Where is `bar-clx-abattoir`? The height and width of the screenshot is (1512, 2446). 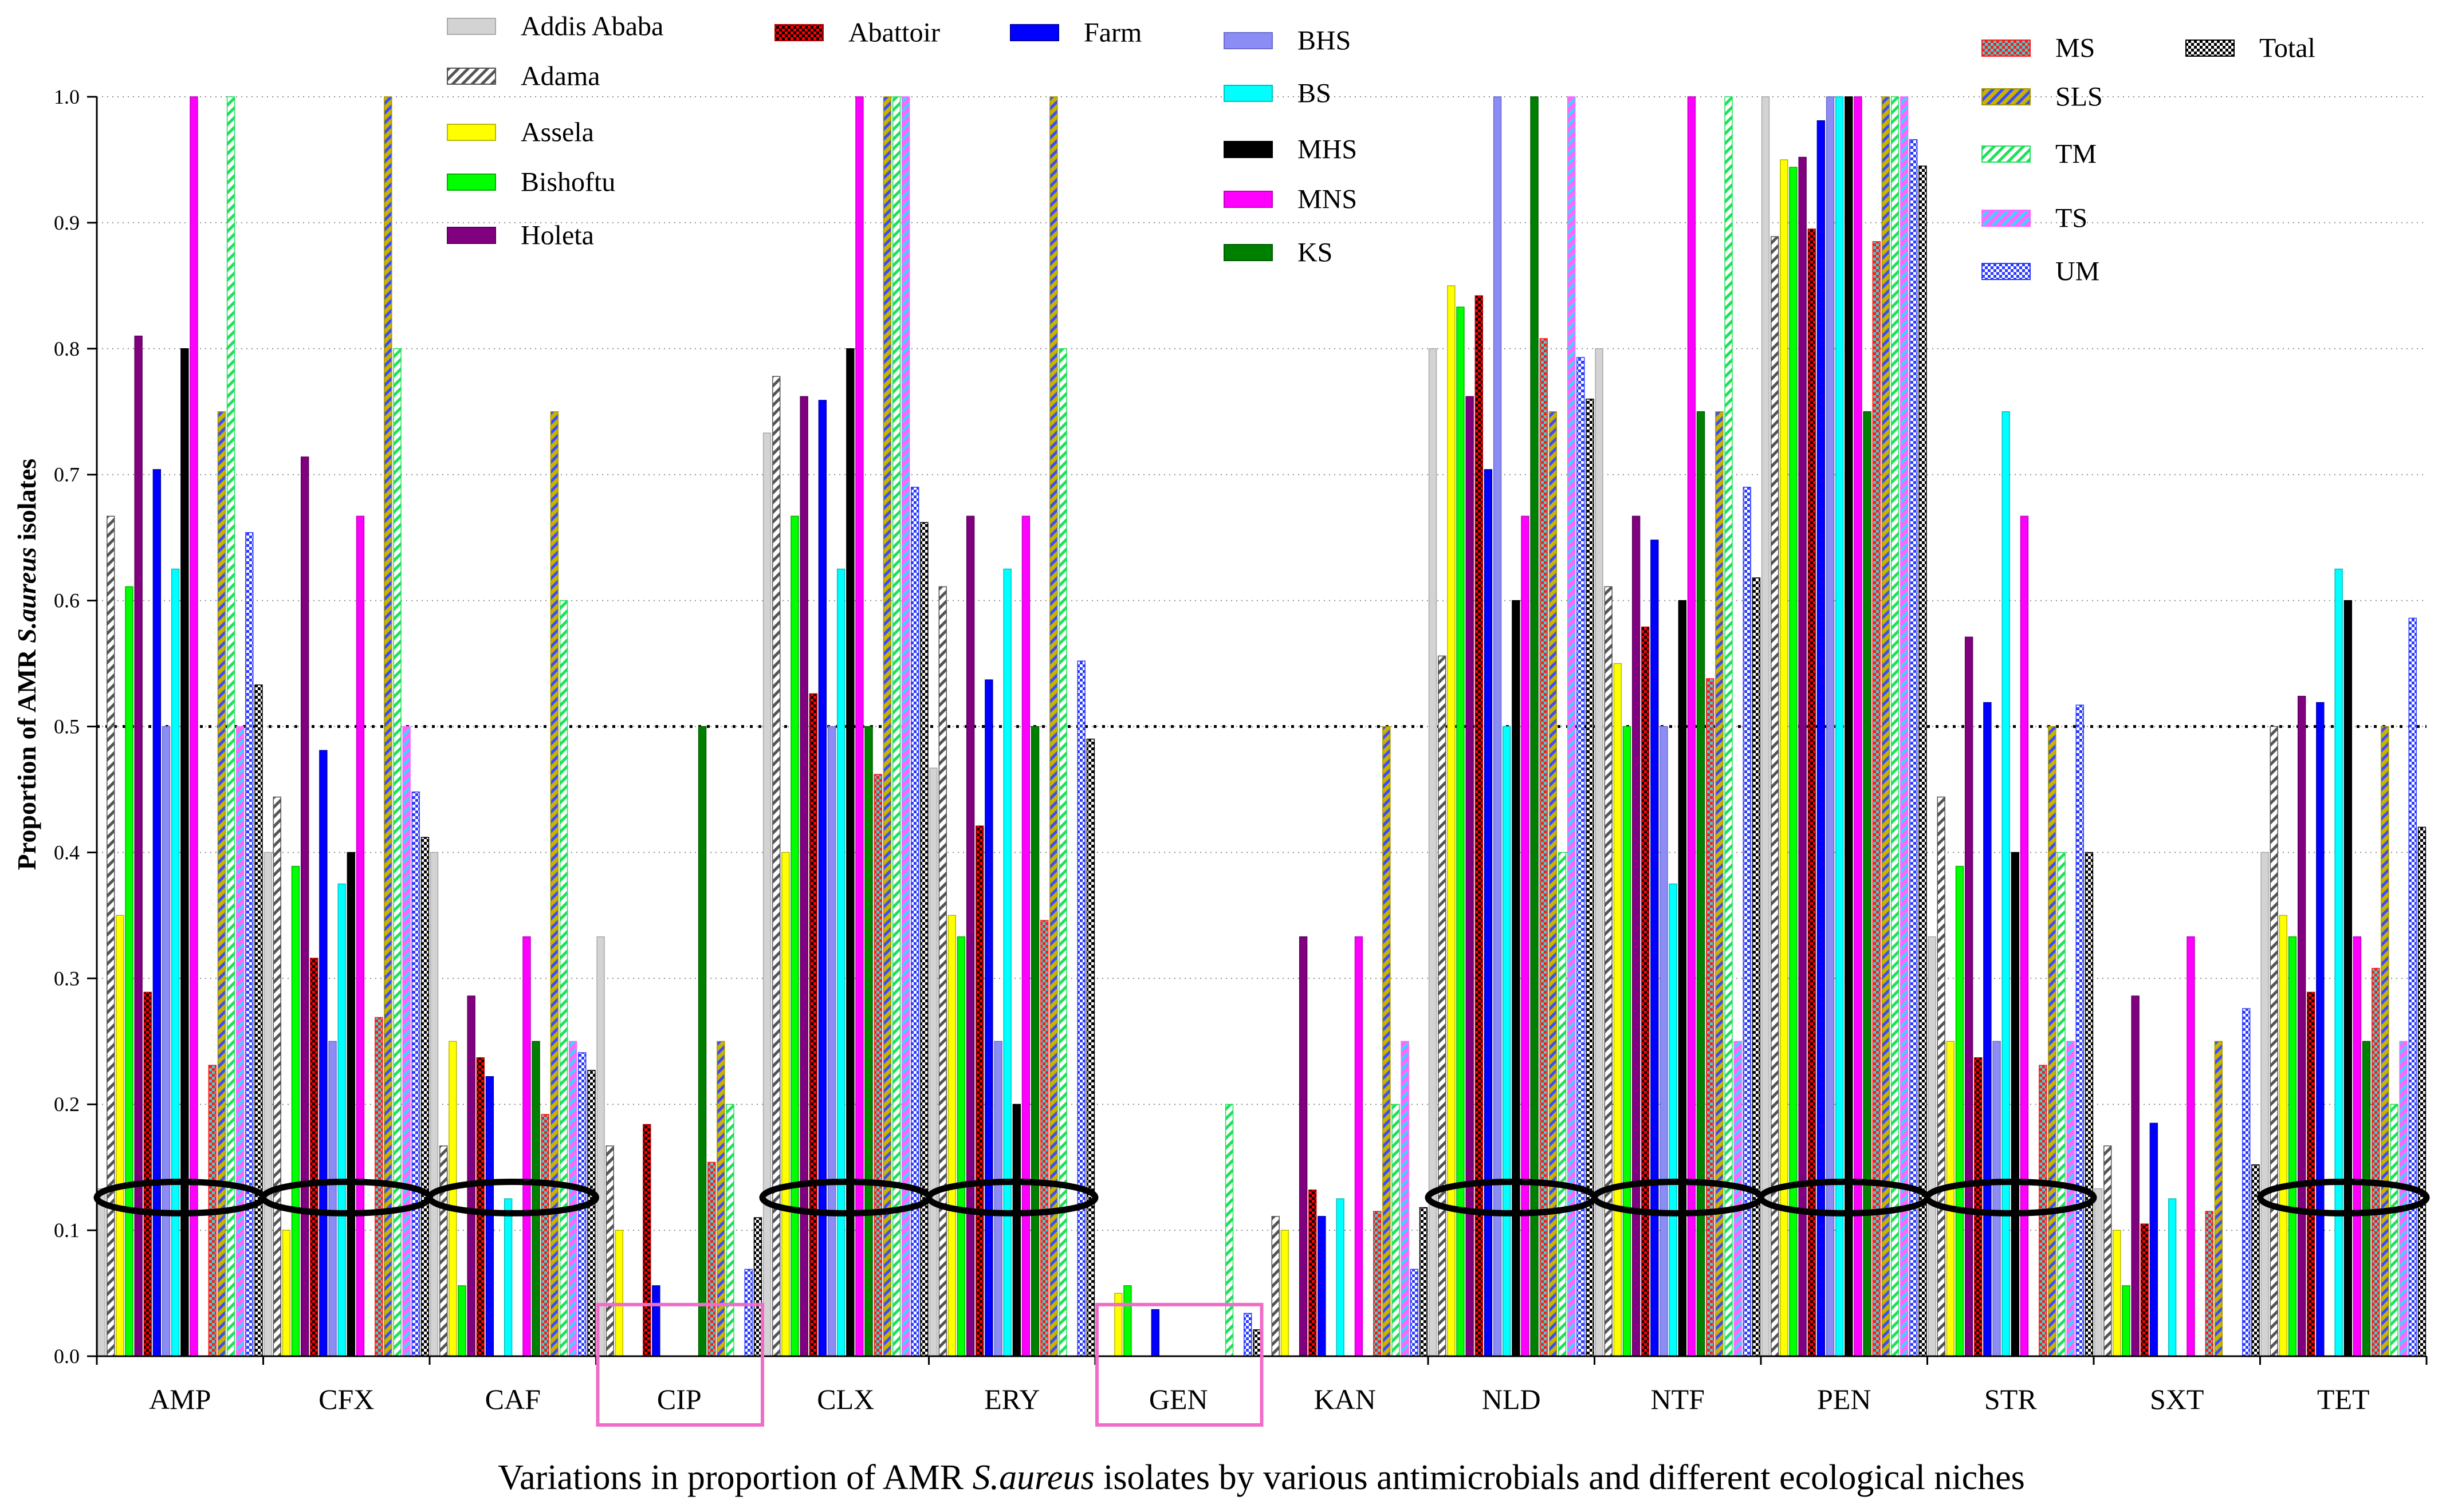 bar-clx-abattoir is located at coordinates (813, 1025).